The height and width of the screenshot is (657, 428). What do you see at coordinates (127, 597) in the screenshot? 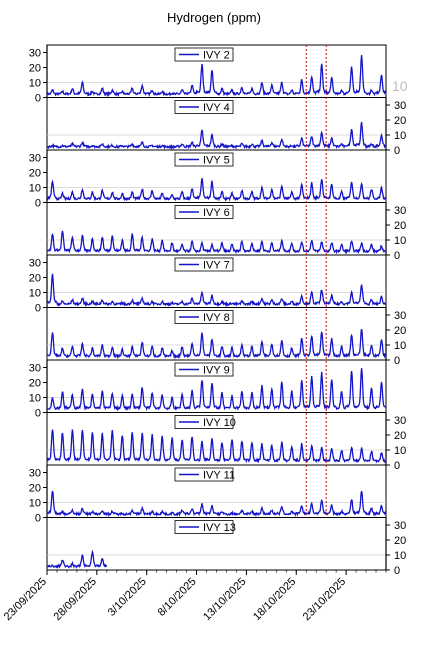
I see `x-tick-label: 3/10/2025` at bounding box center [127, 597].